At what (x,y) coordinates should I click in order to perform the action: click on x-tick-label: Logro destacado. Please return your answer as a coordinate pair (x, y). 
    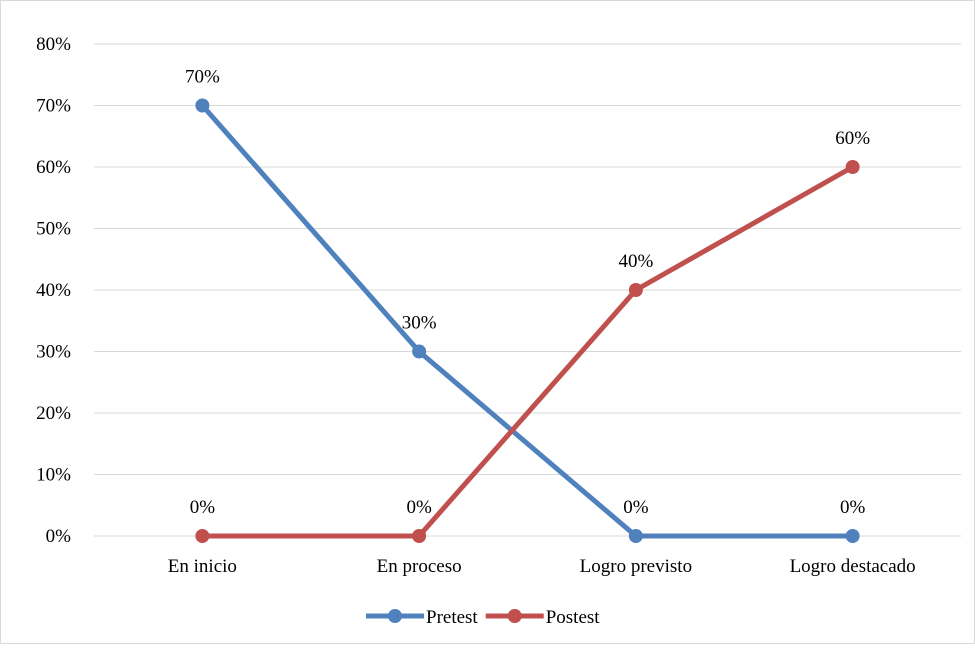
    Looking at the image, I should click on (853, 566).